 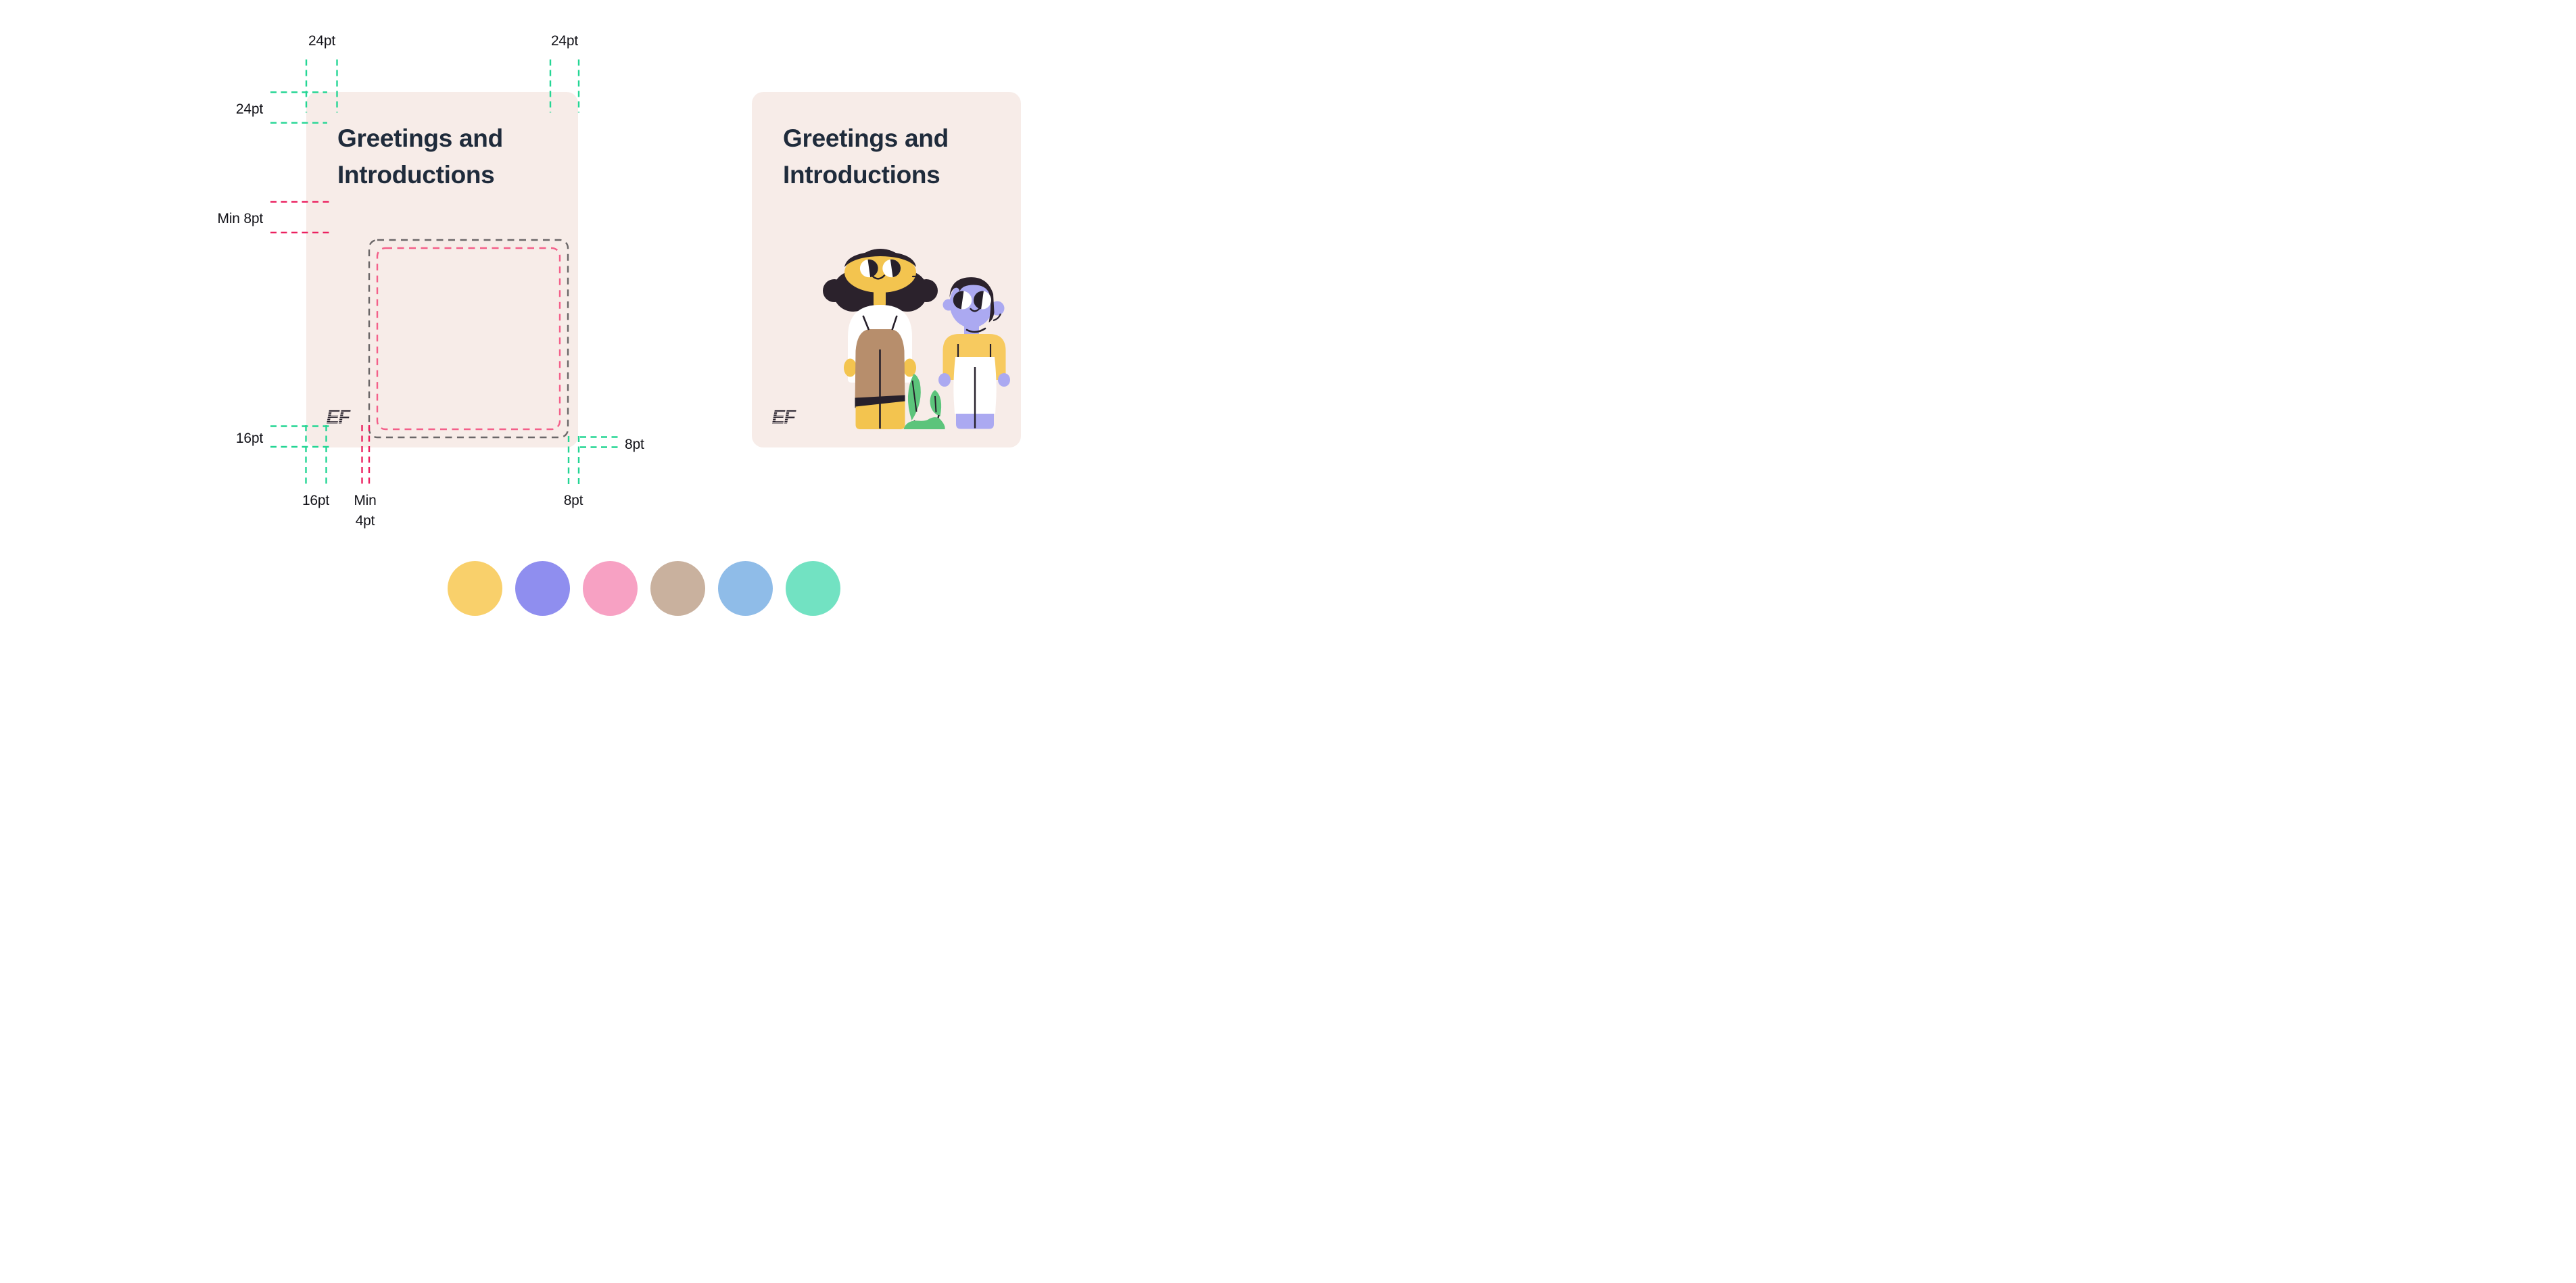 I want to click on woman-right-pupil, so click(x=895, y=268).